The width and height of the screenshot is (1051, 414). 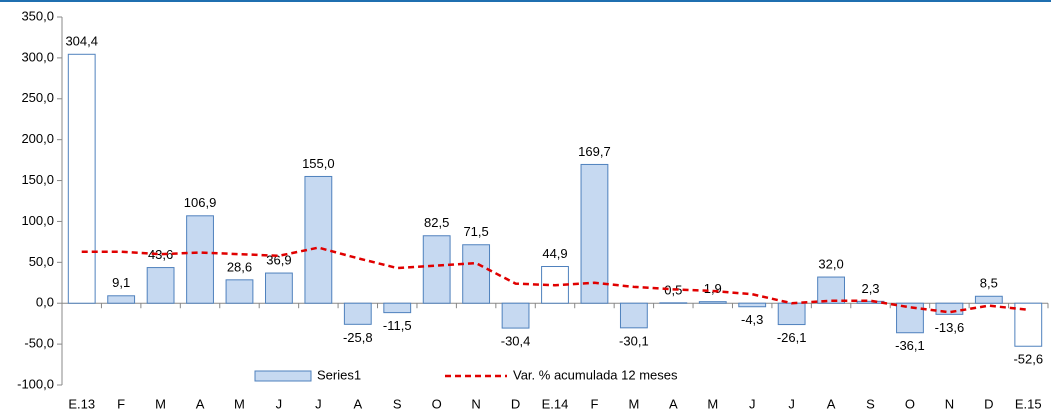 What do you see at coordinates (870, 288) in the screenshot?
I see `value-label: 2,3` at bounding box center [870, 288].